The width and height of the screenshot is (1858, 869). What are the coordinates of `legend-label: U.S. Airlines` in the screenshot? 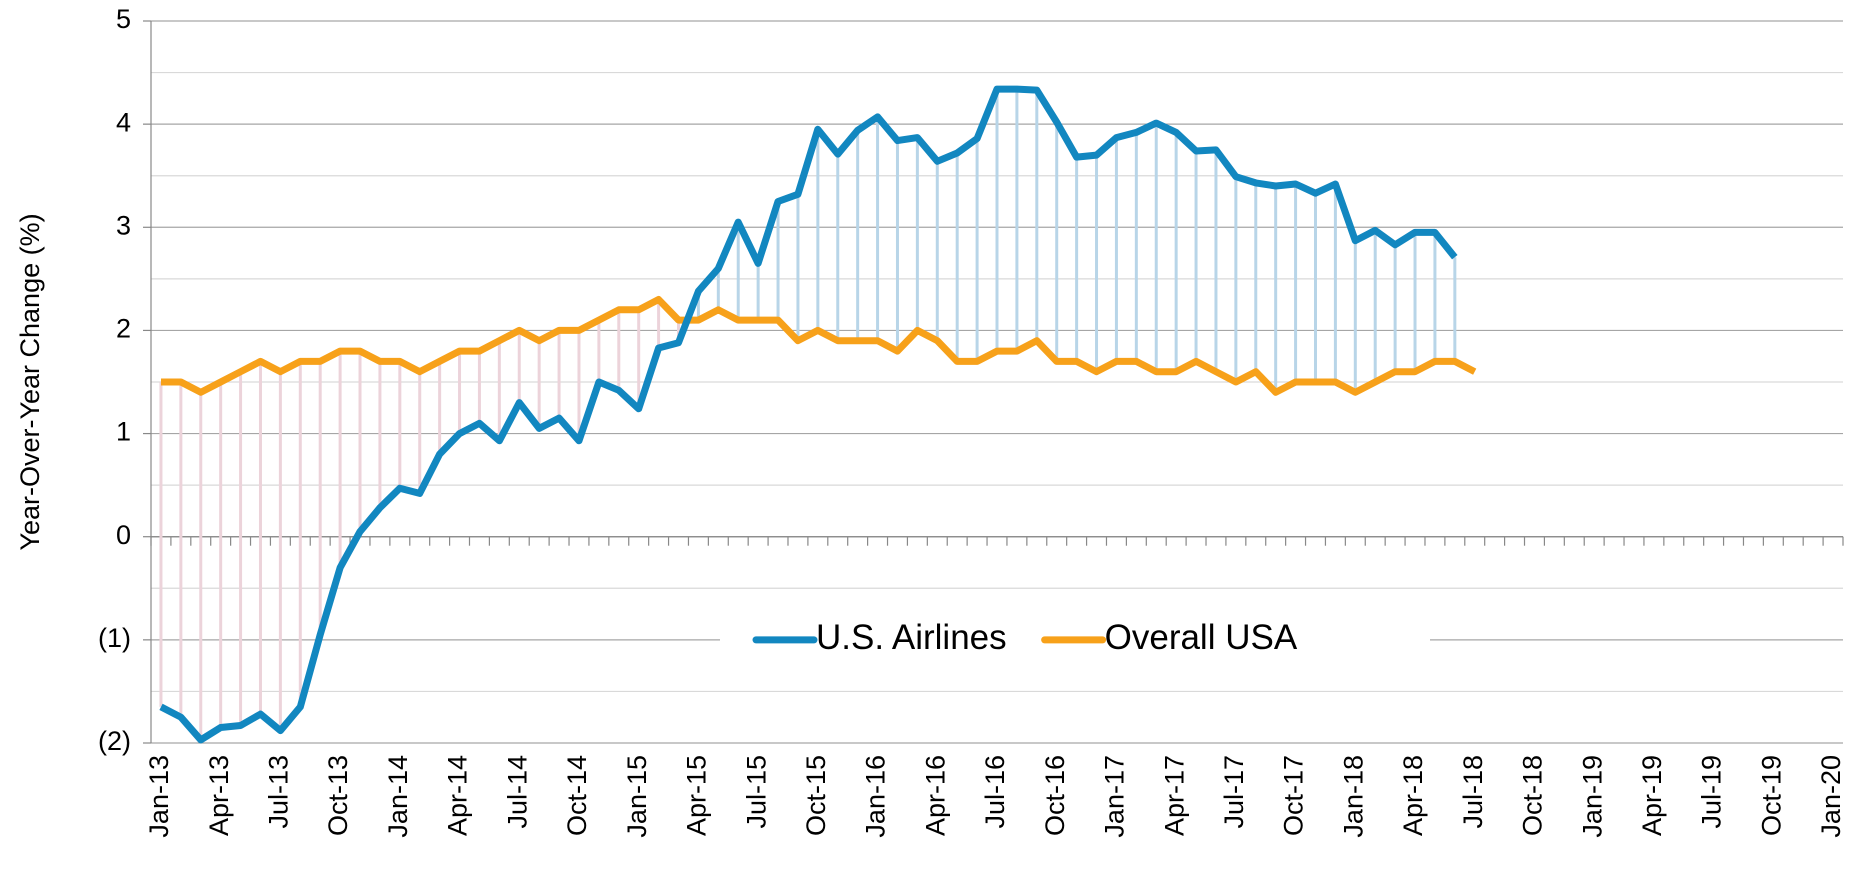 It's located at (911, 637).